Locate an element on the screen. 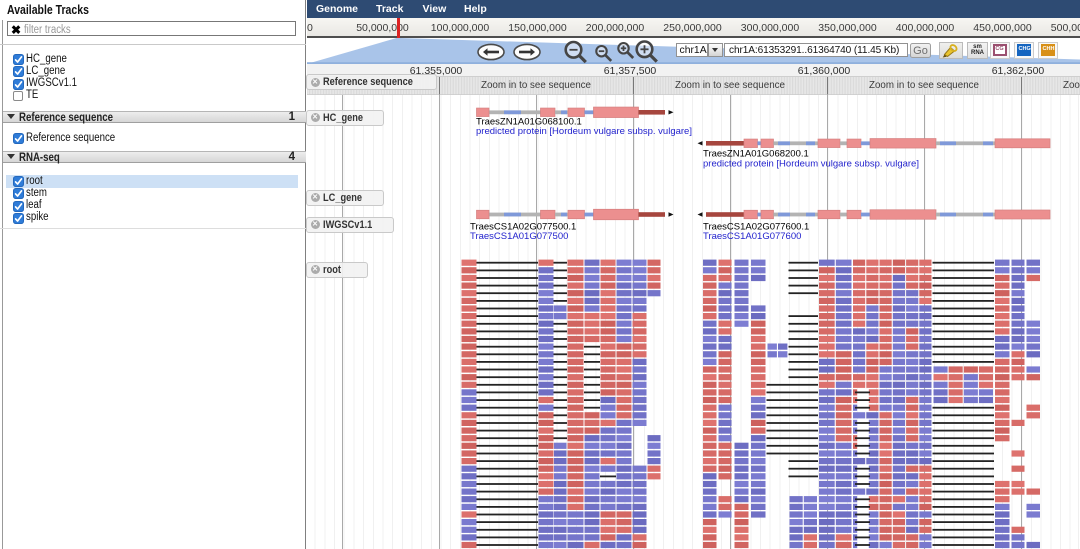 The height and width of the screenshot is (549, 1080). svg-text: TraesZN1A01G068100.1 is located at coordinates (529, 121).